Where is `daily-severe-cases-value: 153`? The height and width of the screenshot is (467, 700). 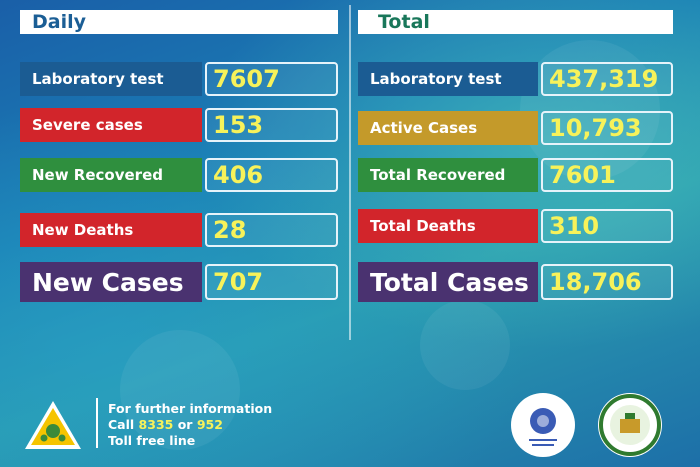 daily-severe-cases-value: 153 is located at coordinates (271, 125).